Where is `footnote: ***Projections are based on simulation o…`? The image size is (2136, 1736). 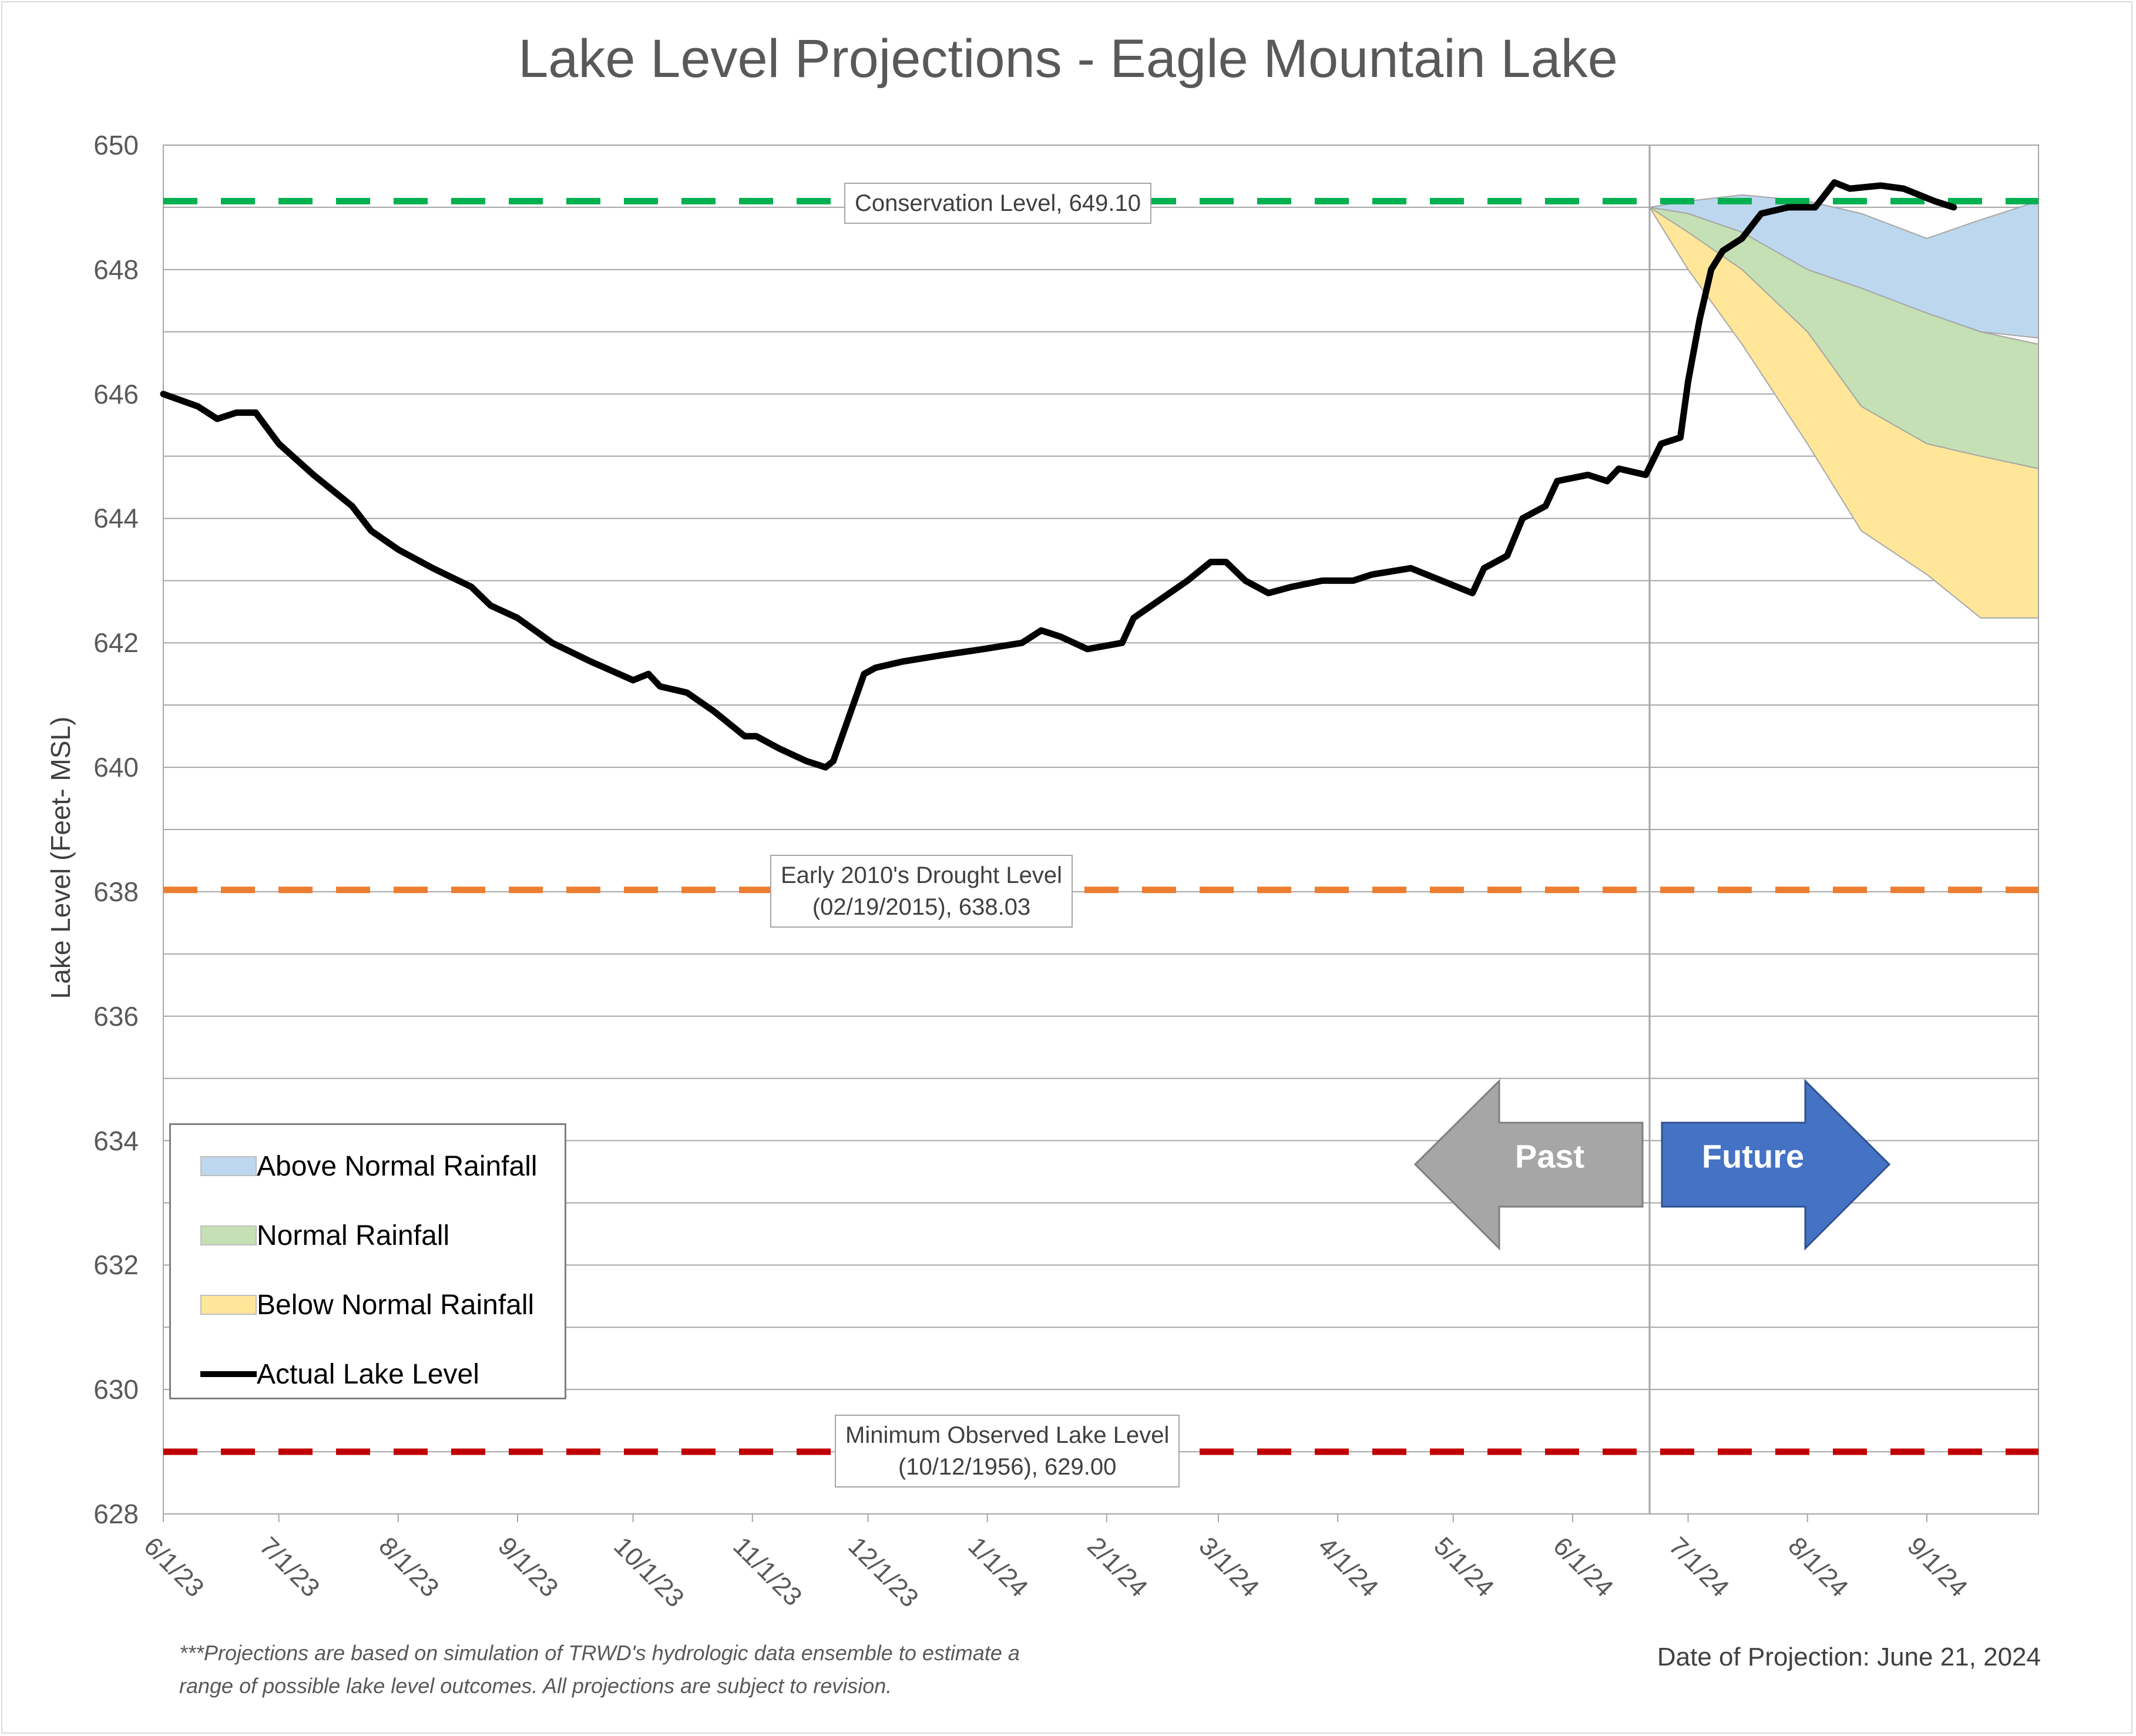
footnote: ***Projections are based on simulation o… is located at coordinates (599, 1670).